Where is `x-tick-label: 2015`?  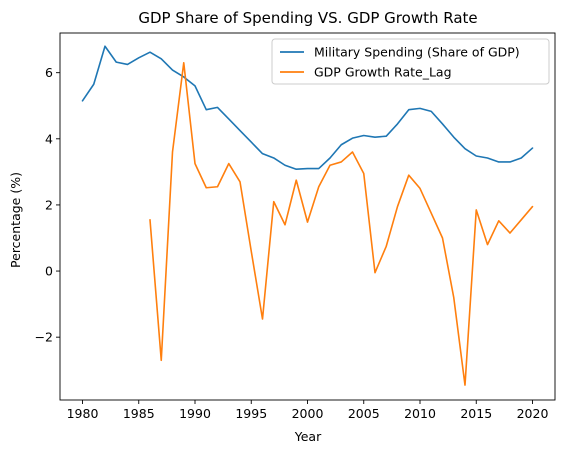
x-tick-label: 2015 is located at coordinates (476, 413).